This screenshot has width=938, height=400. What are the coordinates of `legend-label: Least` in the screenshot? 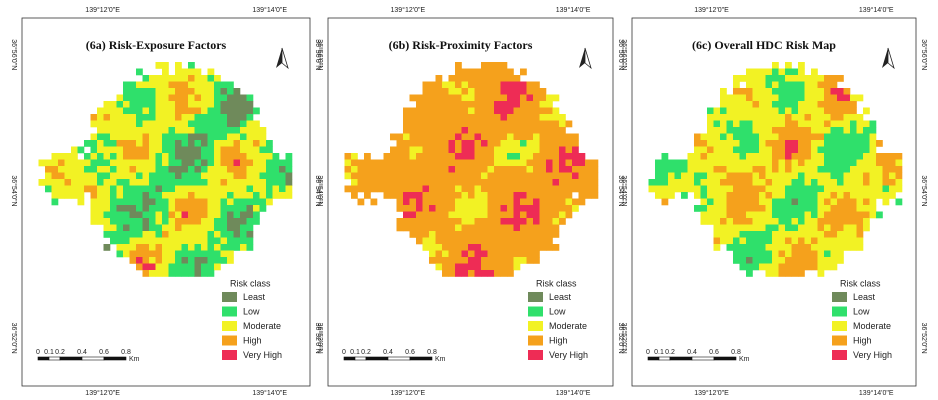 It's located at (864, 297).